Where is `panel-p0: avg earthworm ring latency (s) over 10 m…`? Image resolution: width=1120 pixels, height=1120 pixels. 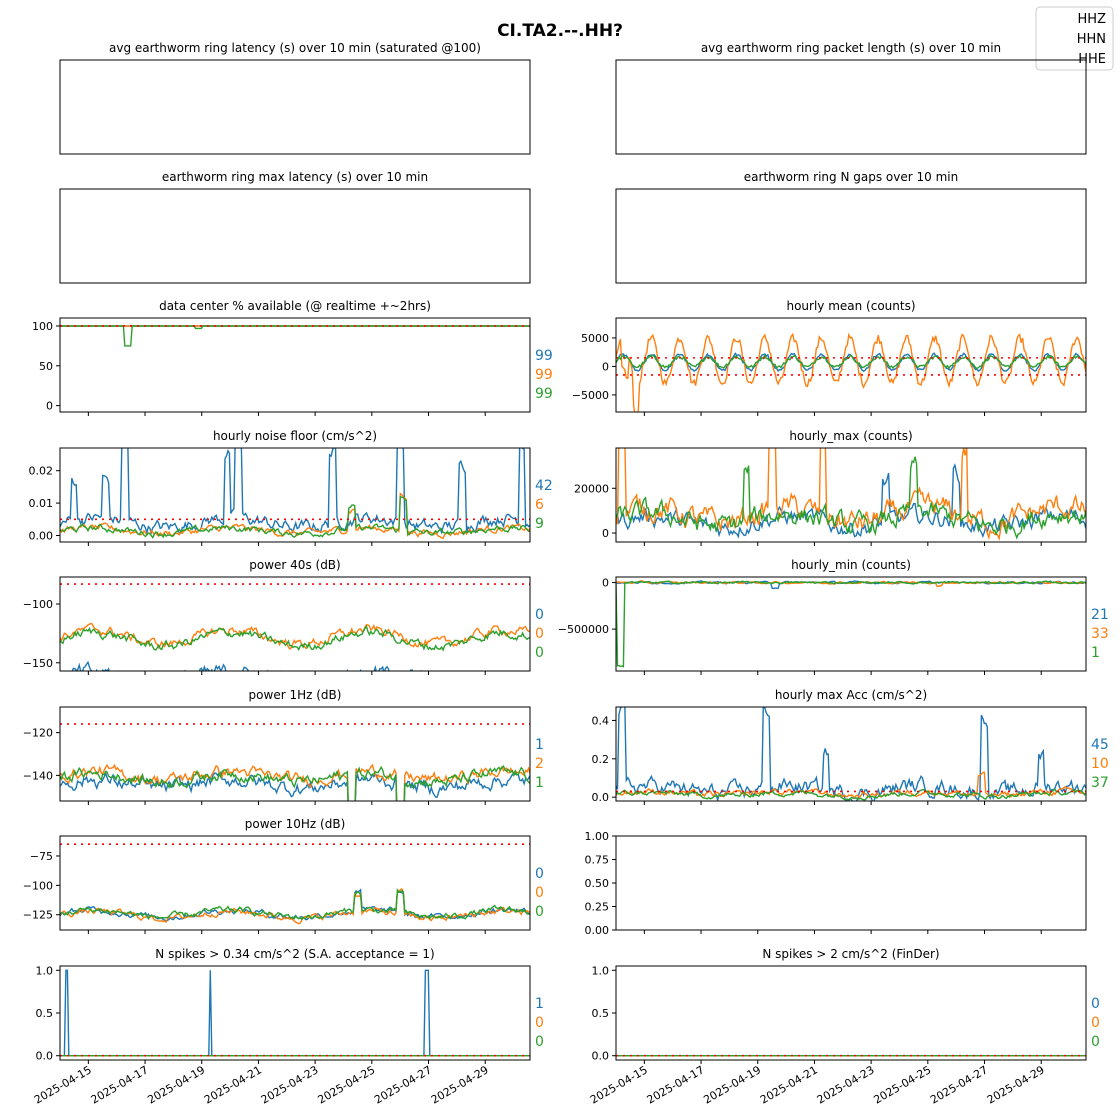
panel-p0: avg earthworm ring latency (s) over 10 m… is located at coordinates (295, 98).